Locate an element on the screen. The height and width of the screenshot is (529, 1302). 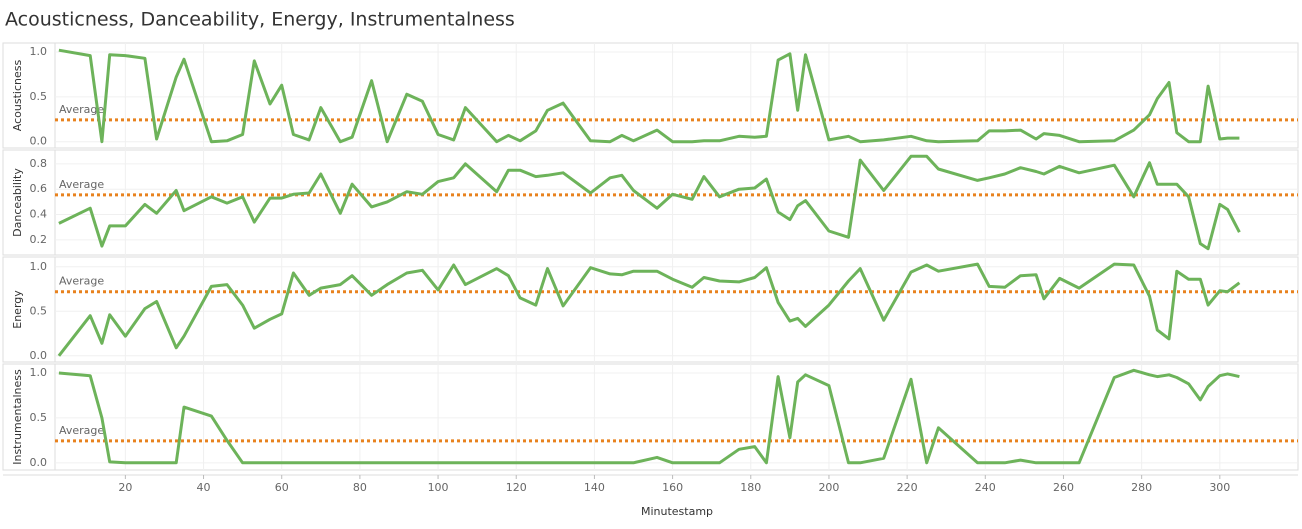
y-axis-label: Danceability is located at coordinates (17, 202).